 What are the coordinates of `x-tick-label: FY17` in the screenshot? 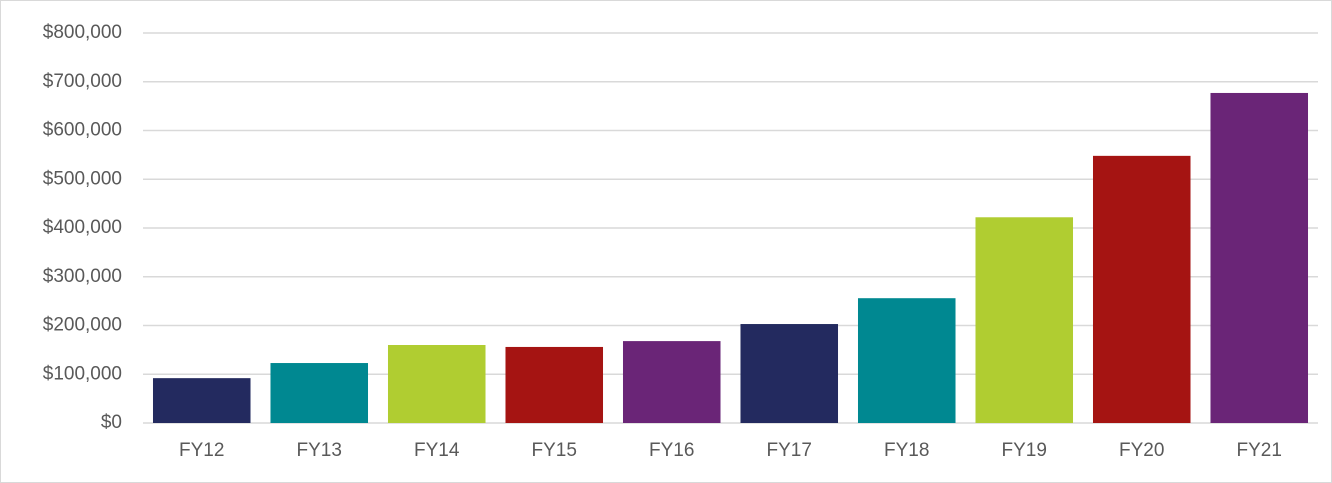 It's located at (789, 450).